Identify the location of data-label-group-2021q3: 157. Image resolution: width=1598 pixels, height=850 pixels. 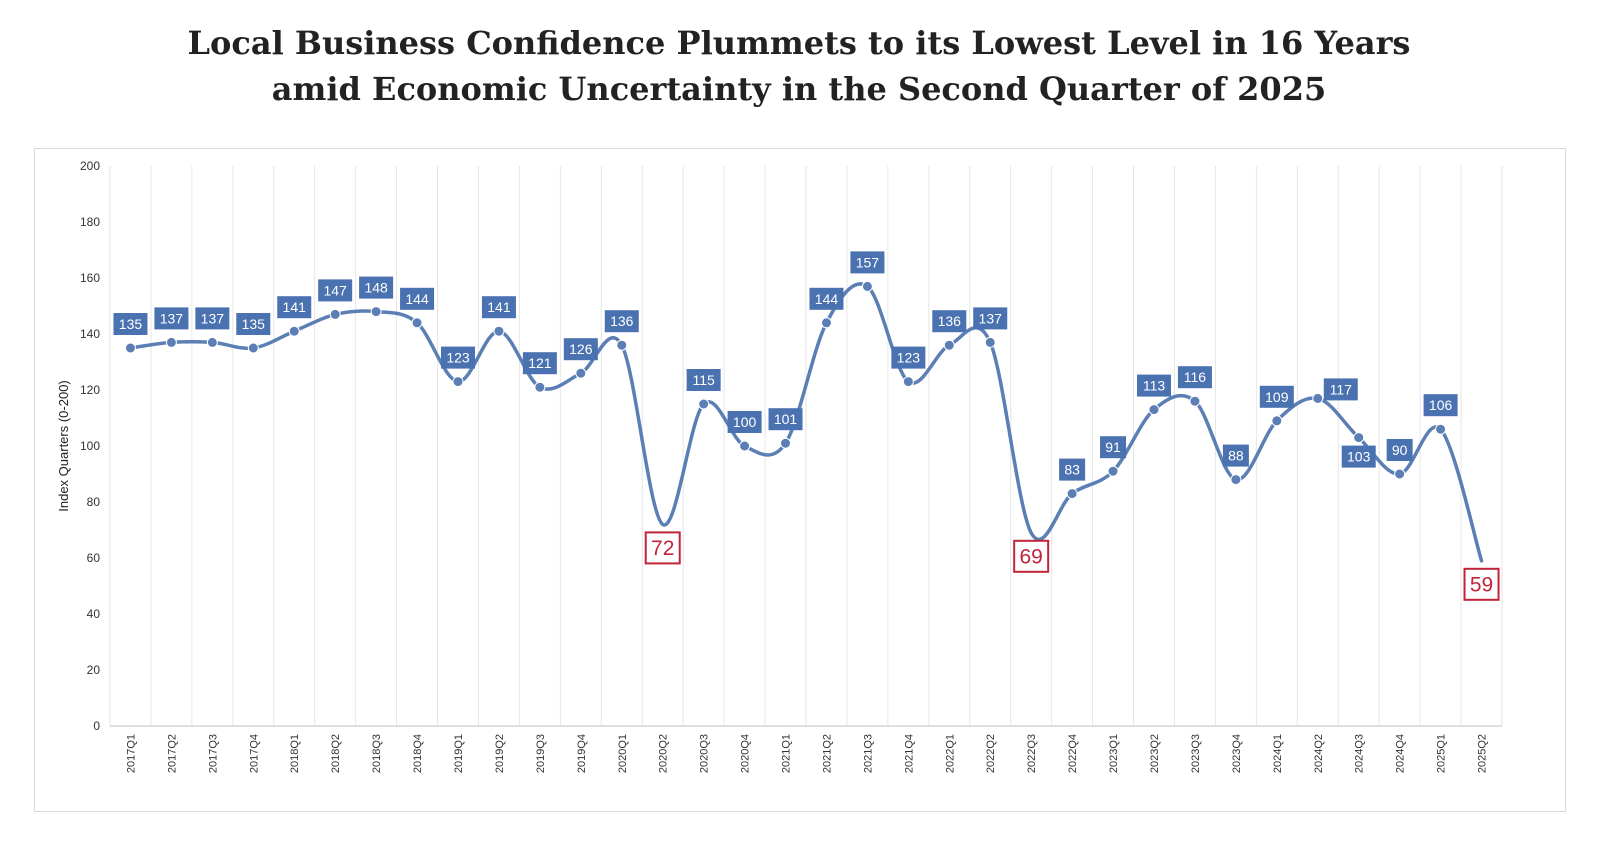
(867, 262).